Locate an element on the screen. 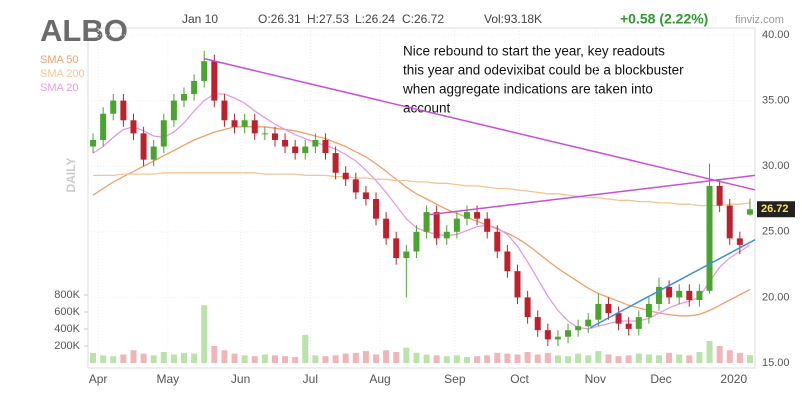 This screenshot has width=802, height=400. last-price-box is located at coordinates (776, 209).